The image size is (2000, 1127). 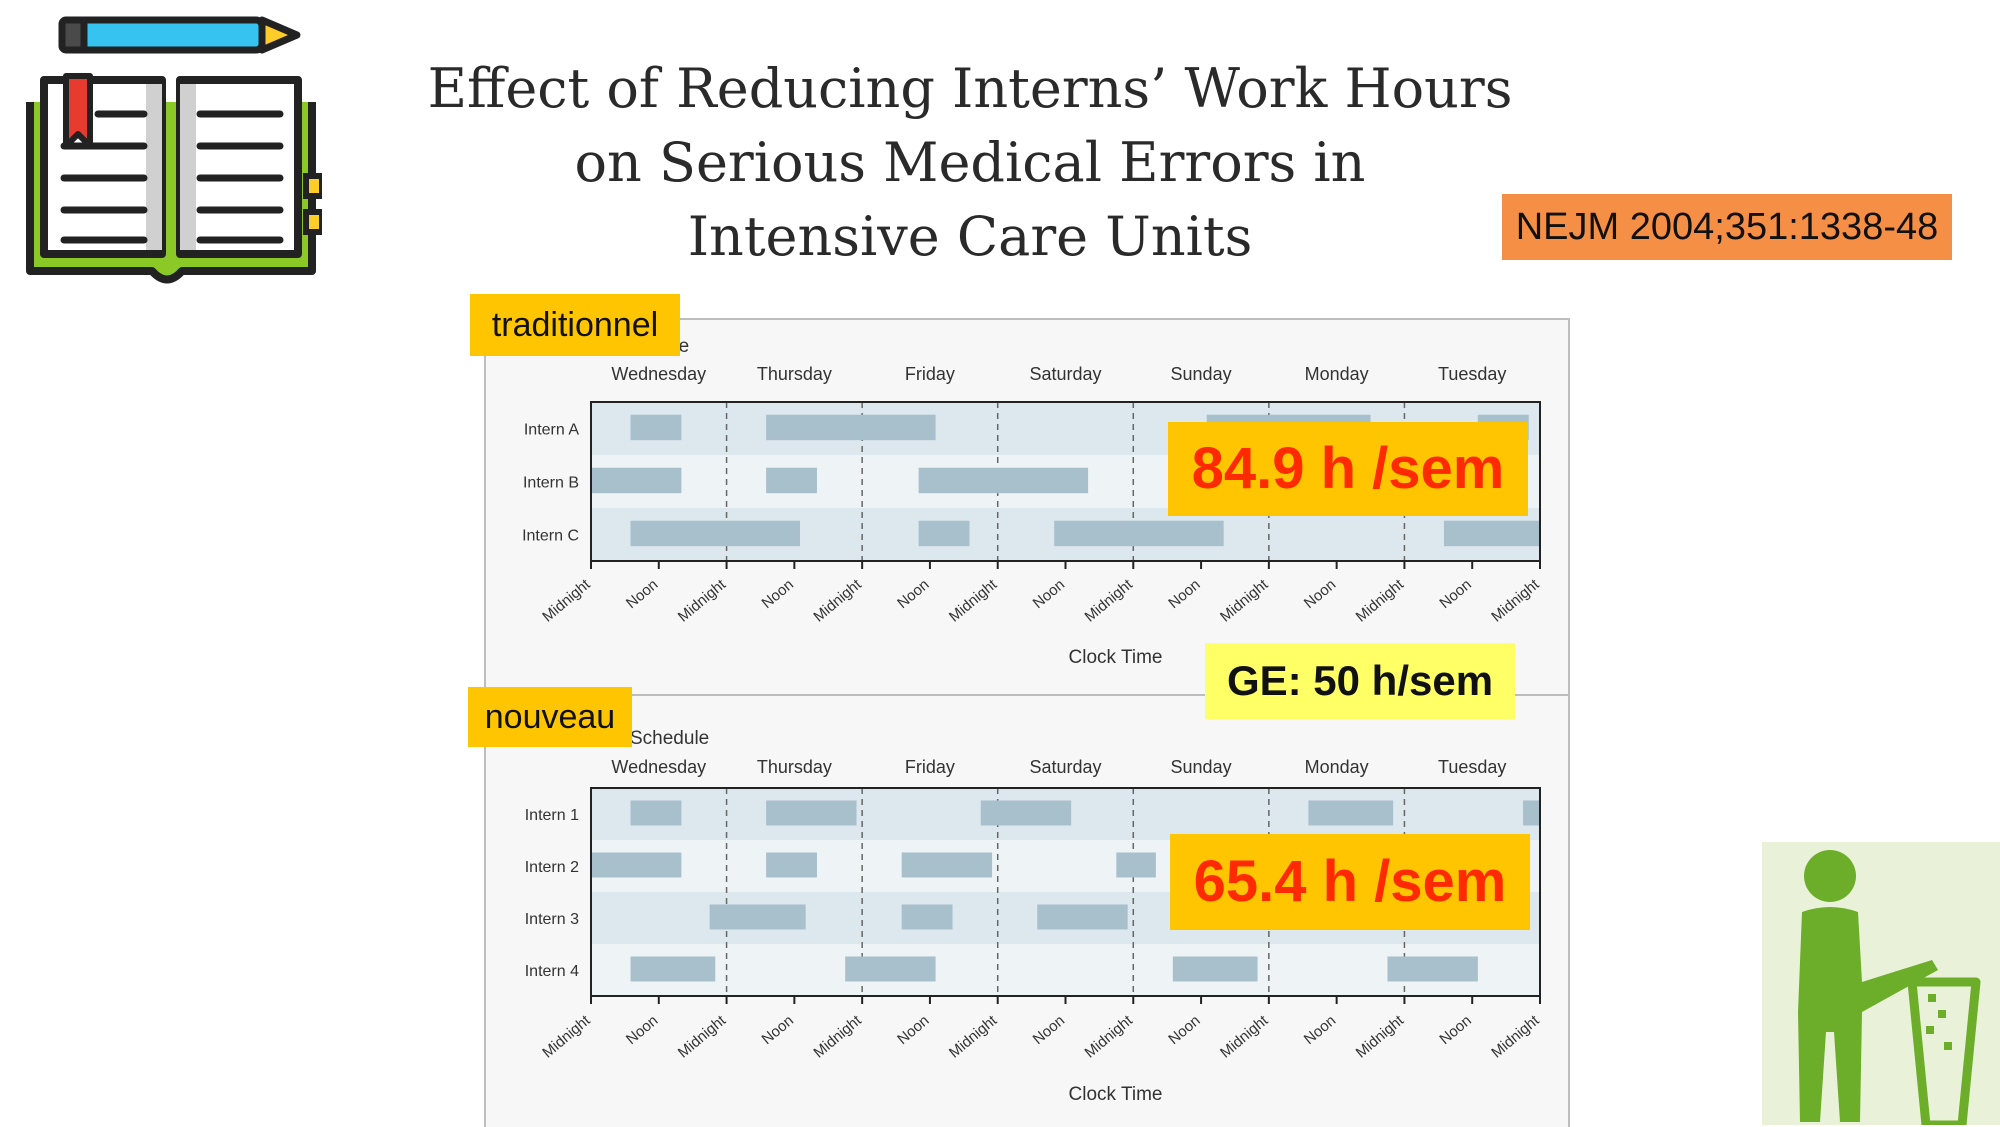 I want to click on row-band, so click(x=1065, y=970).